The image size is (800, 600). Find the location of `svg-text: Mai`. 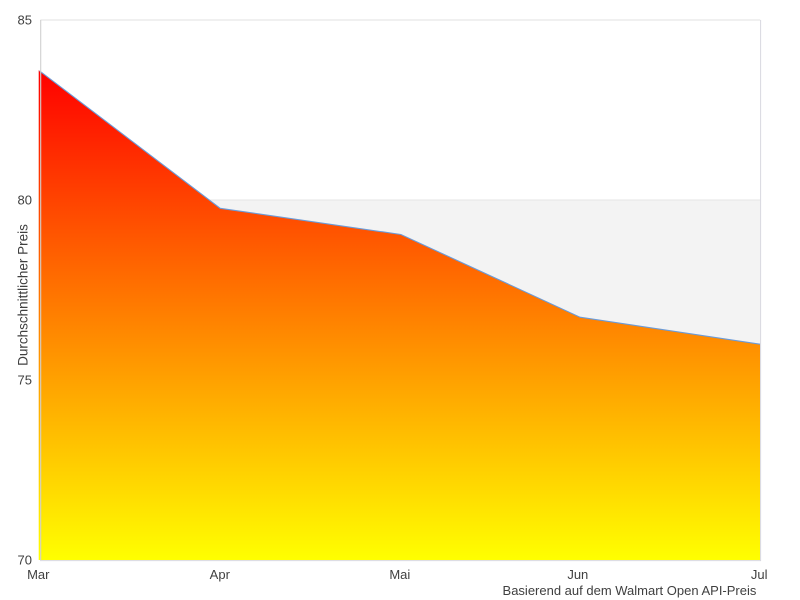

svg-text: Mai is located at coordinates (399, 574).